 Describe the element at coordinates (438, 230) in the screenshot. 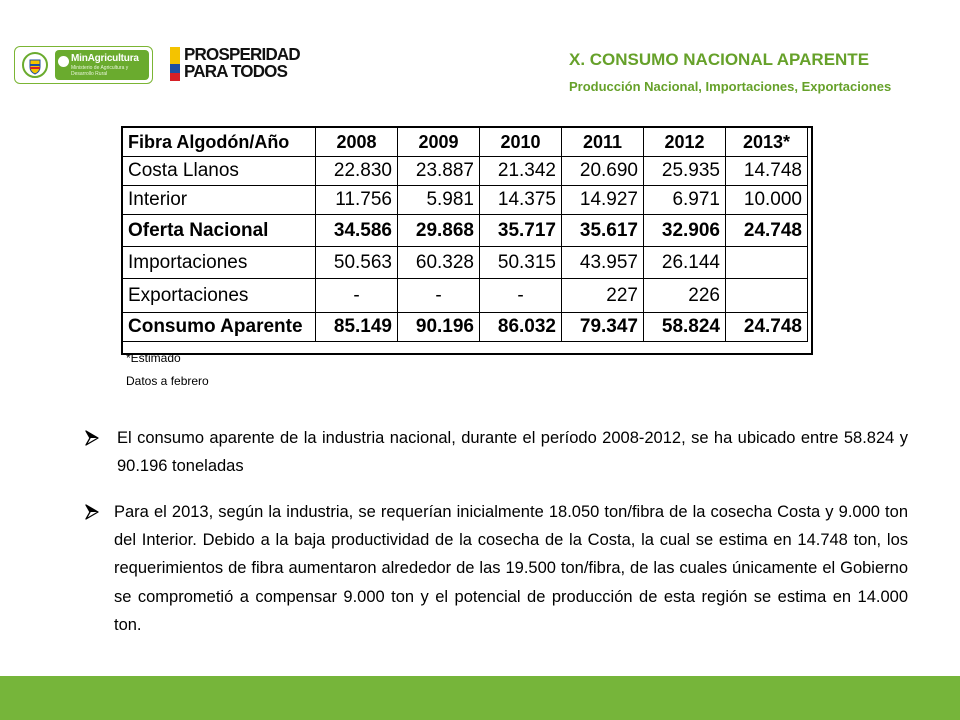

I see `table-cell: 29.868` at that location.